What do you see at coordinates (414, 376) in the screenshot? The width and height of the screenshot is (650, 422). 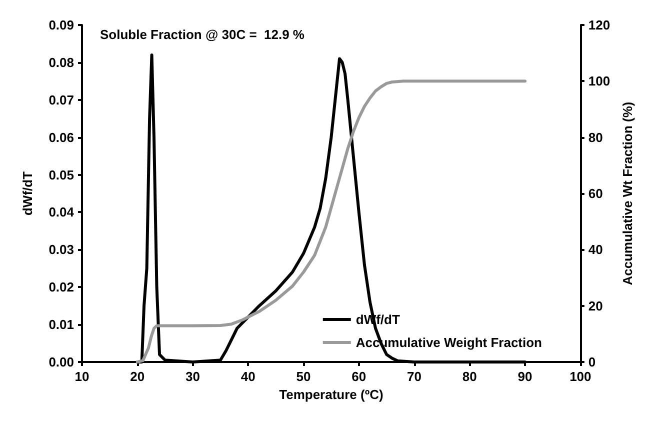 I see `x-tick-label: 70` at bounding box center [414, 376].